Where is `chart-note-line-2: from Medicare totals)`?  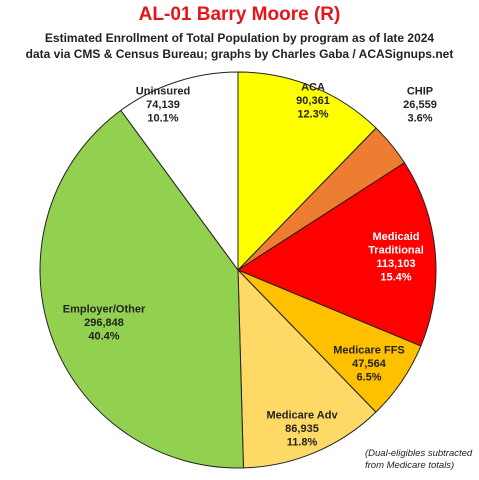
chart-note-line-2: from Medicare totals) is located at coordinates (410, 465).